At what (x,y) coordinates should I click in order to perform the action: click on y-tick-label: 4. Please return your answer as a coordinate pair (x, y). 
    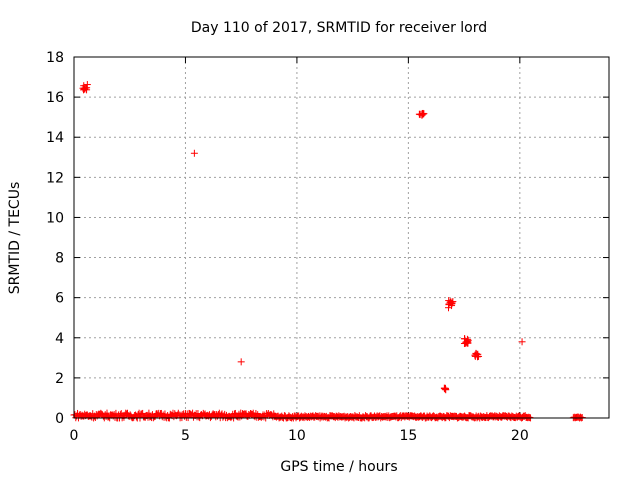
    Looking at the image, I should click on (59, 339).